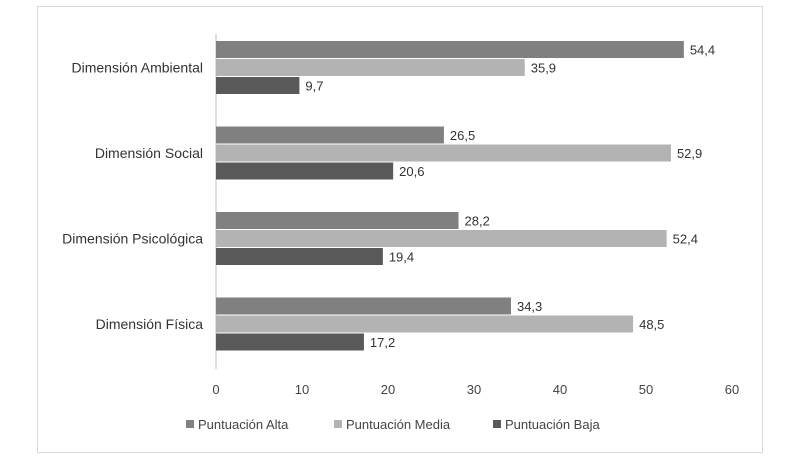 The image size is (800, 459). Describe the element at coordinates (732, 389) in the screenshot. I see `x-tick-label-6: 60` at that location.